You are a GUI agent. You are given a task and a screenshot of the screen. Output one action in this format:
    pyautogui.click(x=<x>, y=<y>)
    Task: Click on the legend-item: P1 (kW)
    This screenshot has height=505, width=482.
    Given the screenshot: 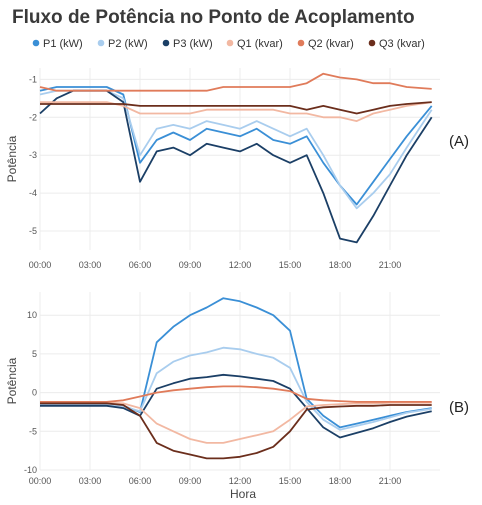 What is the action you would take?
    pyautogui.click(x=57, y=44)
    